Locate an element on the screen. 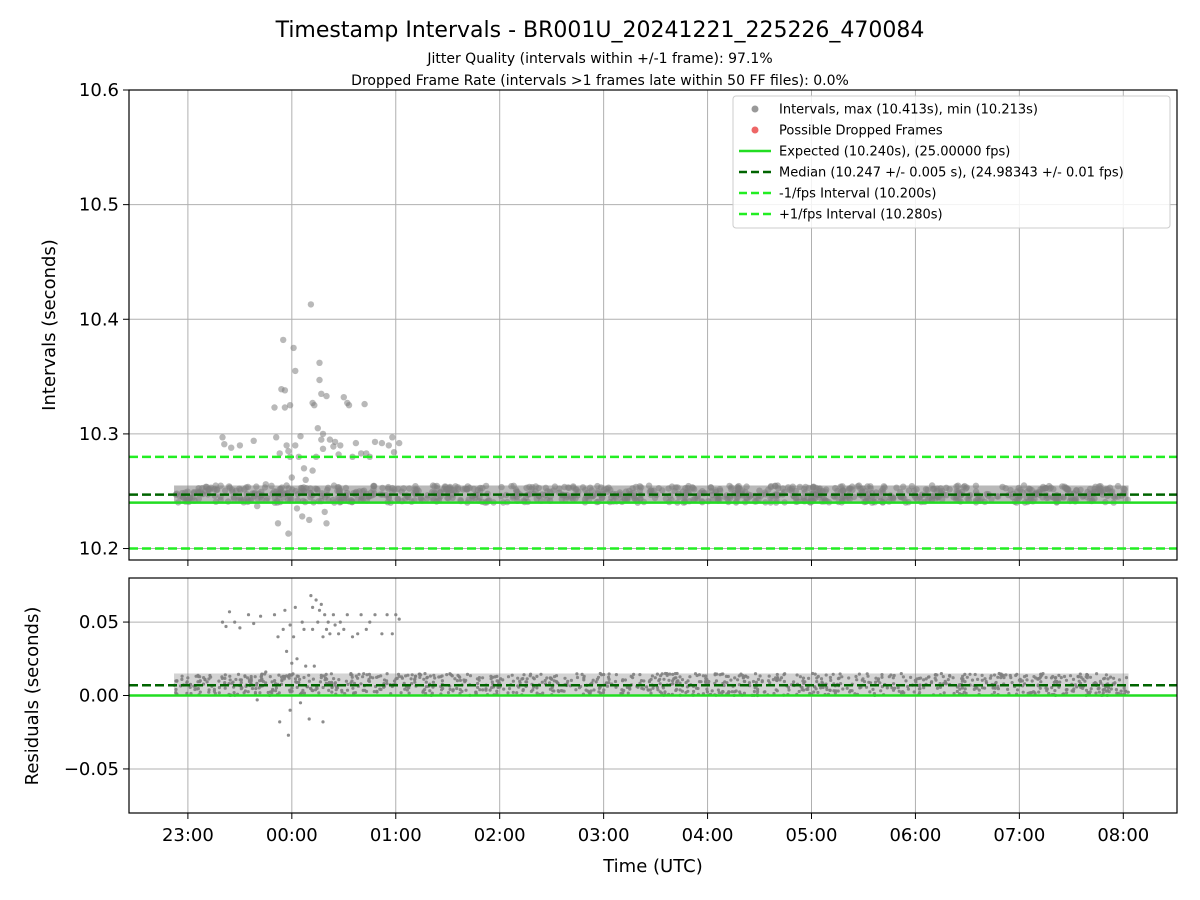 Image resolution: width=1200 pixels, height=900 pixels. legend-marker is located at coordinates (755, 130).